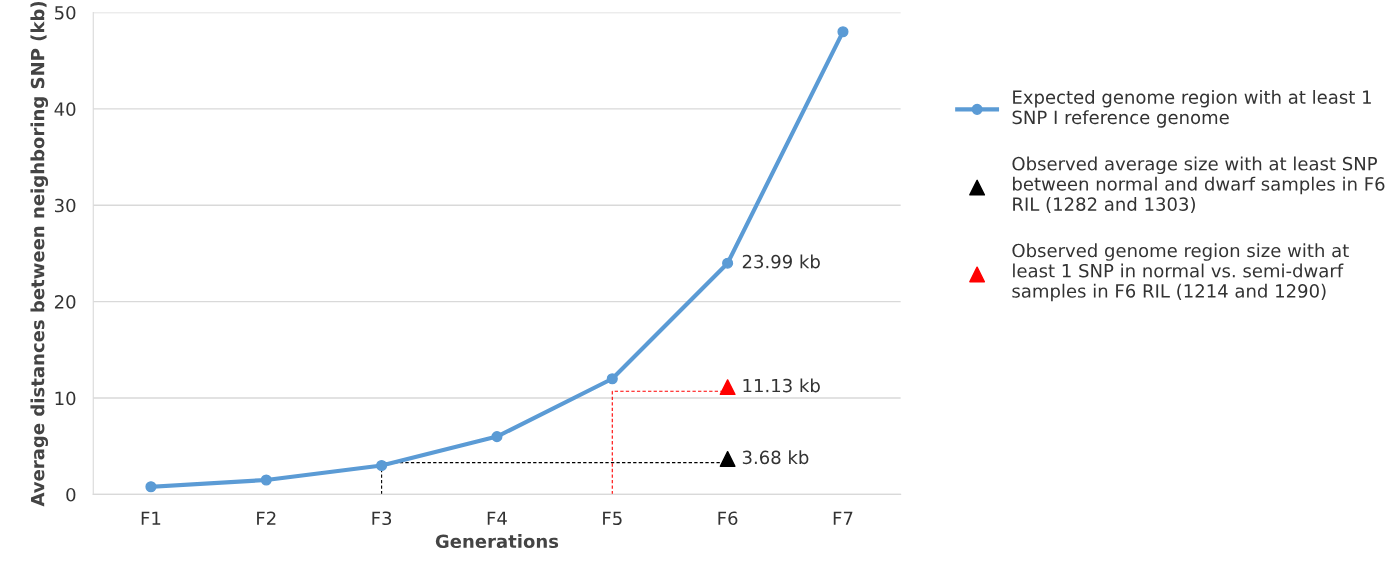 This screenshot has width=1392, height=567. What do you see at coordinates (497, 541) in the screenshot?
I see `x-axis-title: Generations` at bounding box center [497, 541].